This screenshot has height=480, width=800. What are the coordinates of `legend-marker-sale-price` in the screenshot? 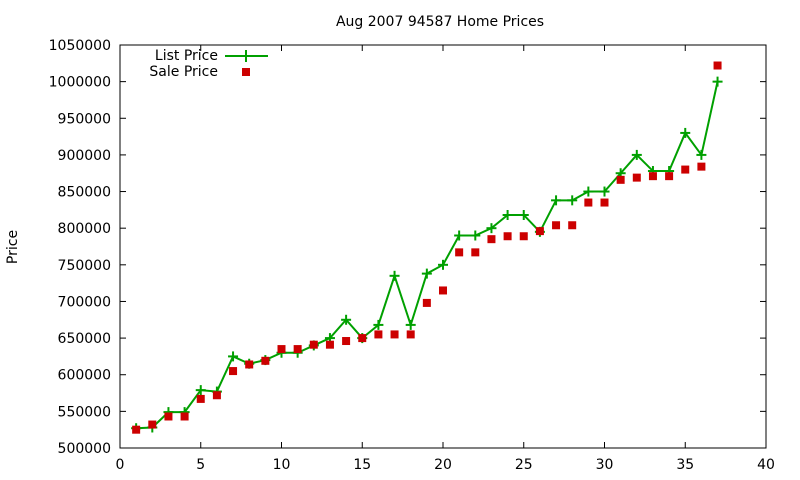 It's located at (246, 72).